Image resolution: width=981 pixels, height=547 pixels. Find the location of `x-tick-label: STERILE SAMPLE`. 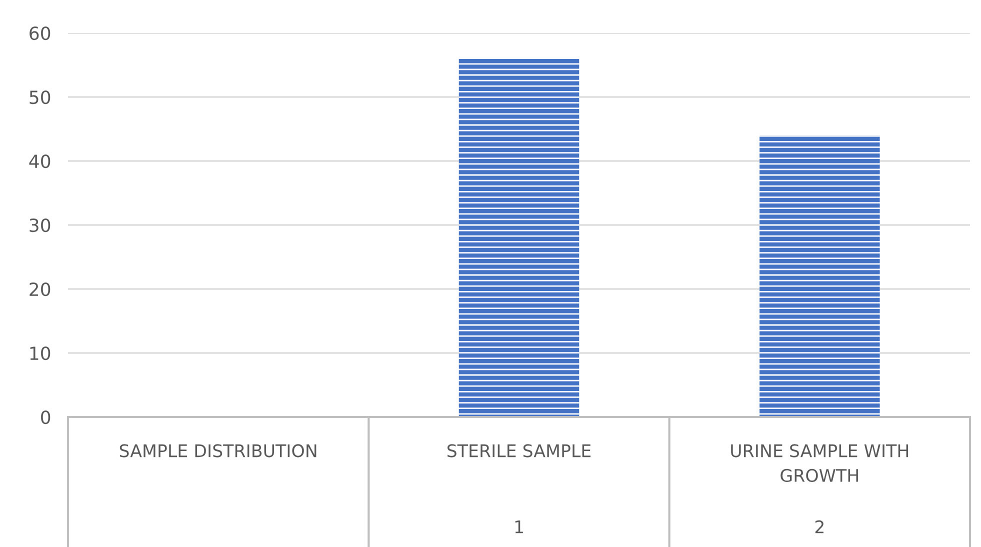

x-tick-label: STERILE SAMPLE is located at coordinates (519, 451).